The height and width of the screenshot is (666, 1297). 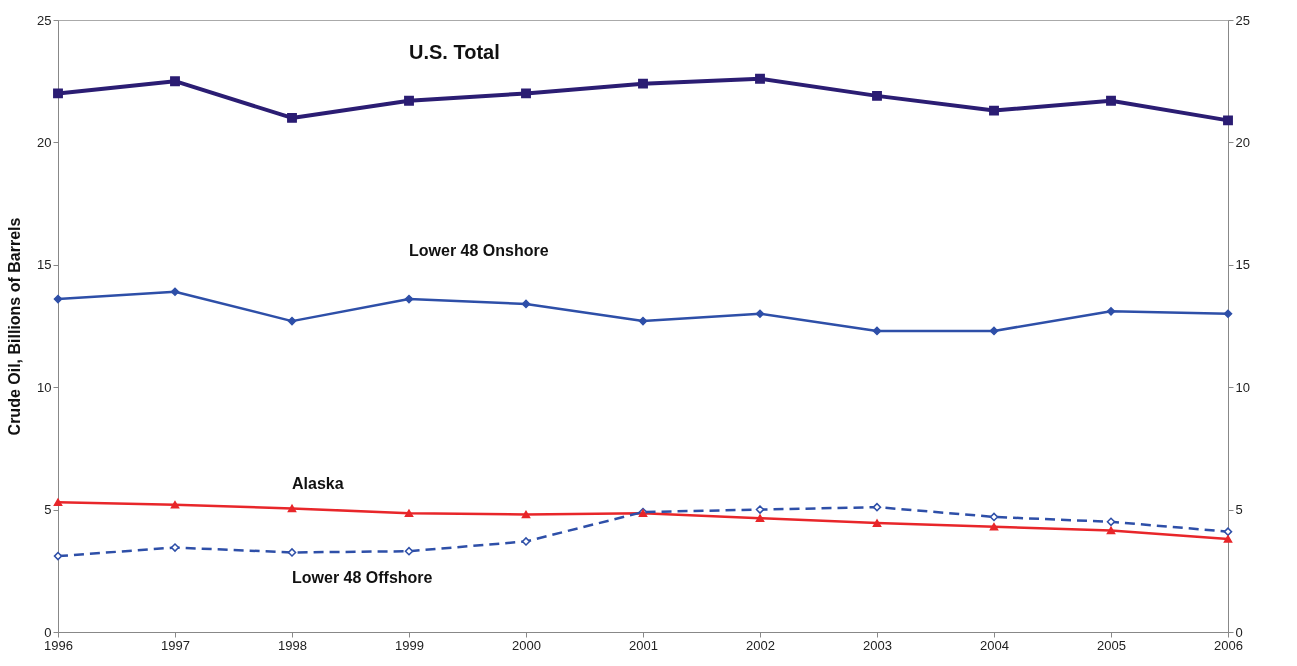 I want to click on x-tick-label: 1996, so click(x=58, y=645).